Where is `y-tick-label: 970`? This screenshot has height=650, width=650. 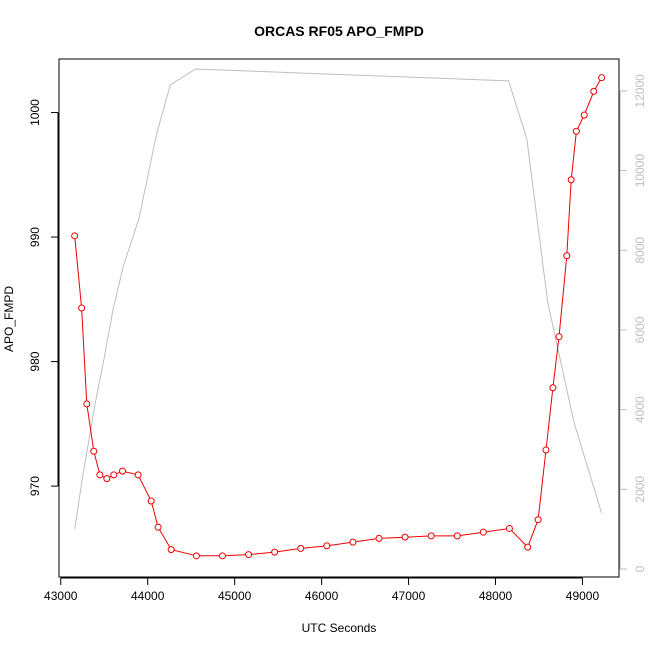 y-tick-label: 970 is located at coordinates (35, 486).